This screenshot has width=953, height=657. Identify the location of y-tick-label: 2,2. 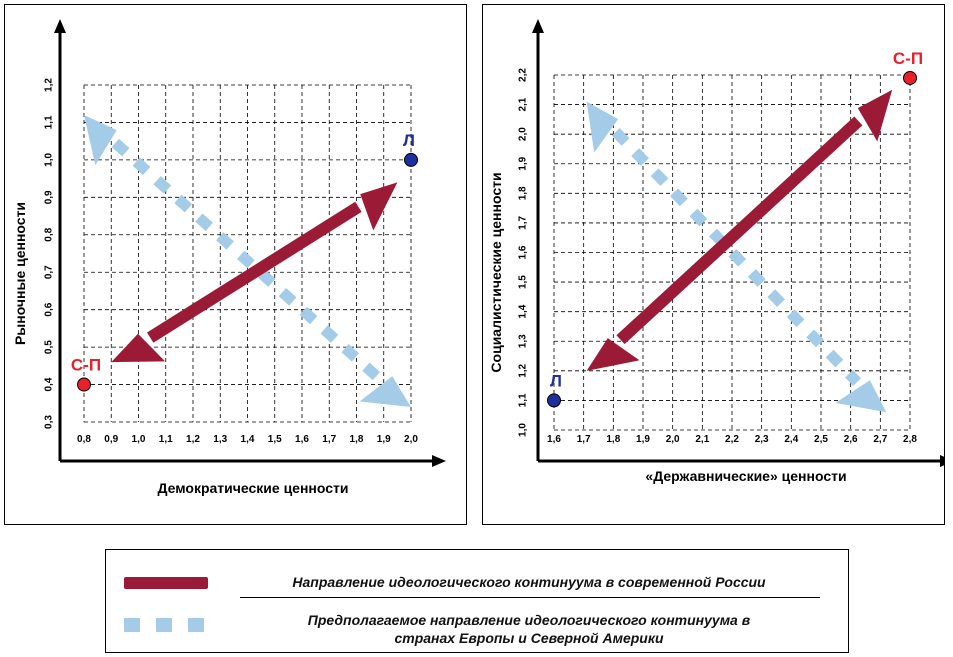
(523, 75).